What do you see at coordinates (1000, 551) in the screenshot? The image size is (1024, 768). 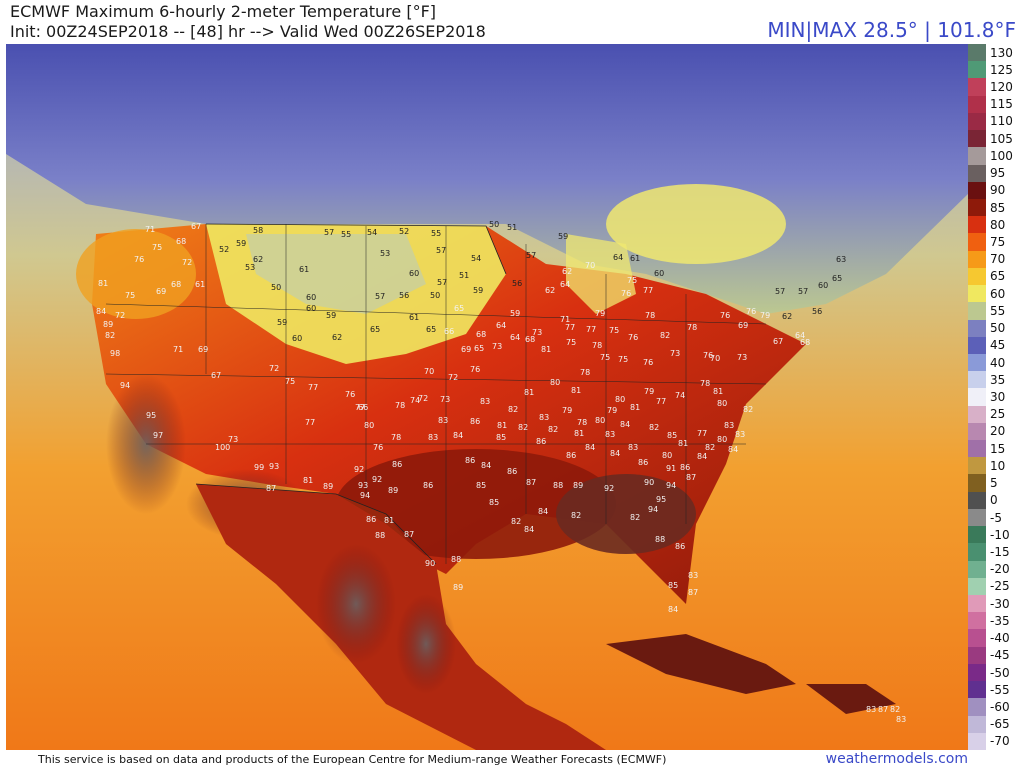 I see `colorbar-label: -15` at bounding box center [1000, 551].